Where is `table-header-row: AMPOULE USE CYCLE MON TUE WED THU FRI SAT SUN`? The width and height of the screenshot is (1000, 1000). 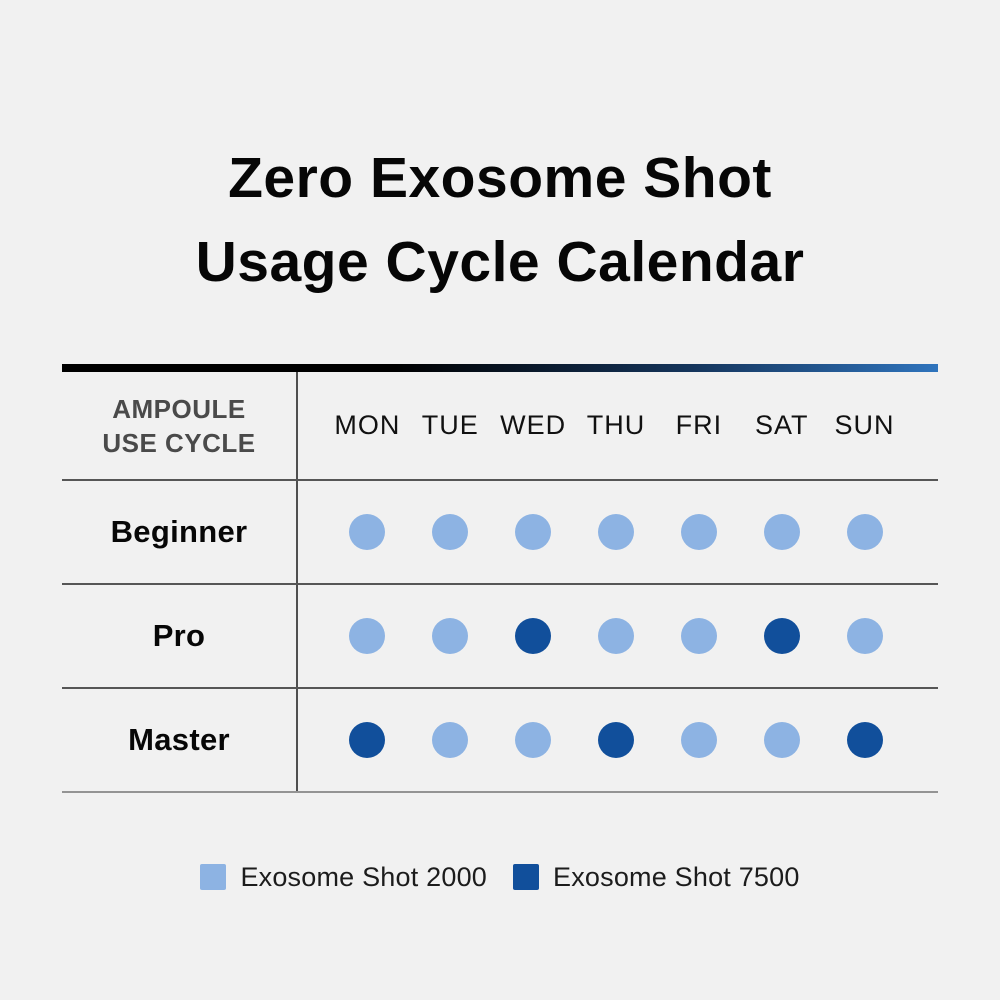 table-header-row: AMPOULE USE CYCLE MON TUE WED THU FRI SAT SUN is located at coordinates (500, 426).